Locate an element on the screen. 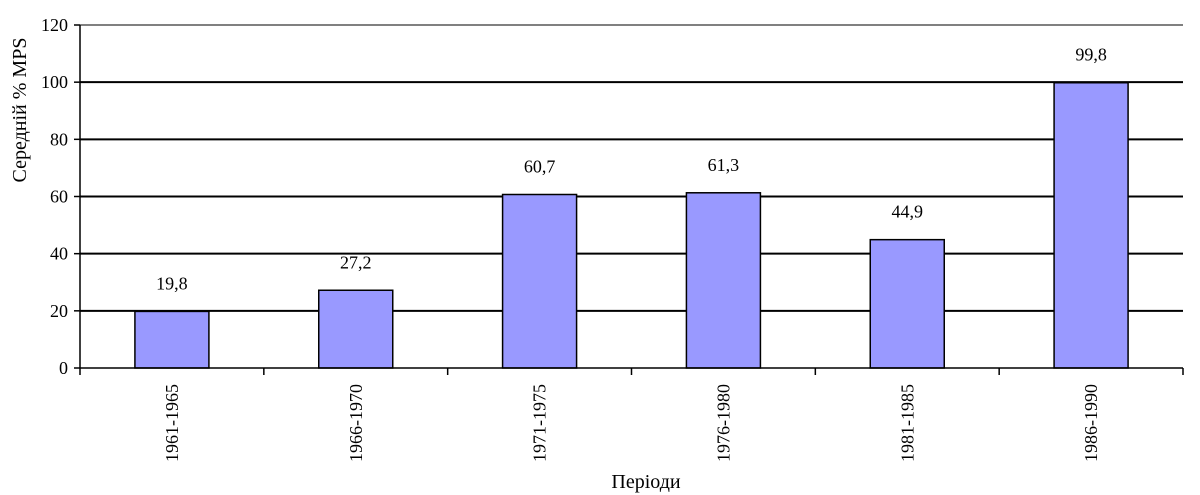 Image resolution: width=1200 pixels, height=495 pixels. data-label: 60,7 is located at coordinates (540, 166).